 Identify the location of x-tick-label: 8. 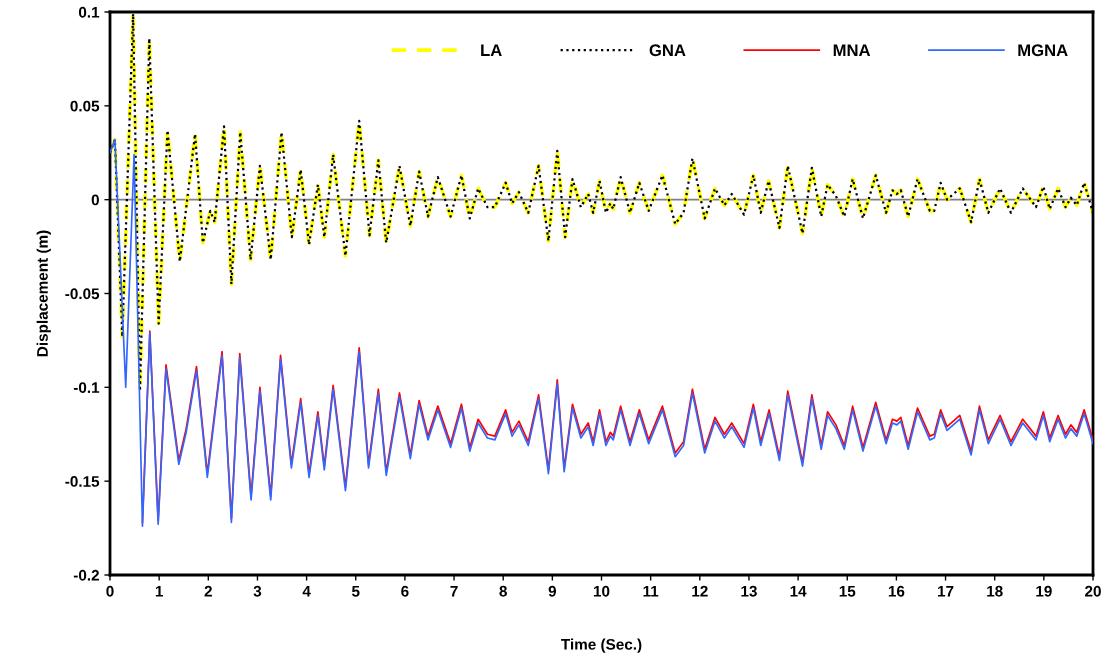
(503, 591).